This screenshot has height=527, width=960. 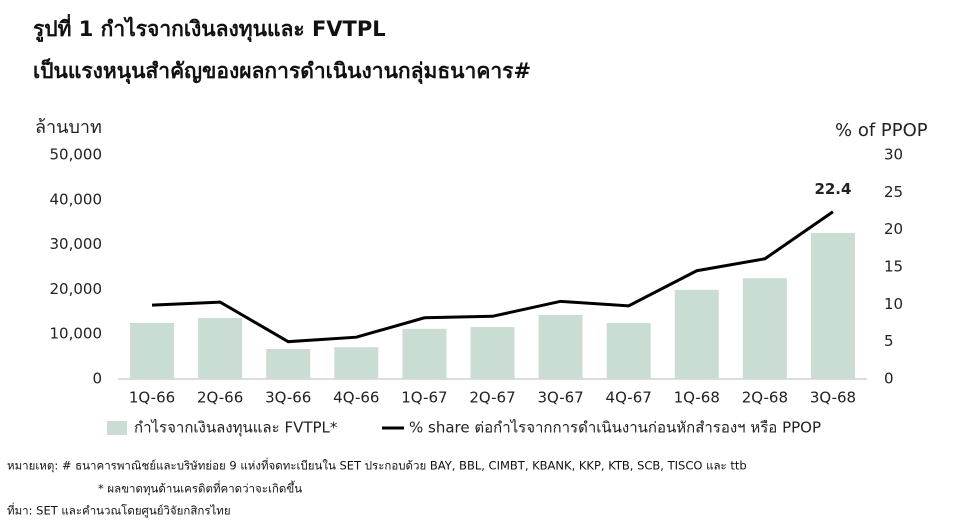 I want to click on x-tick-label: 2Q-68, so click(x=765, y=398).